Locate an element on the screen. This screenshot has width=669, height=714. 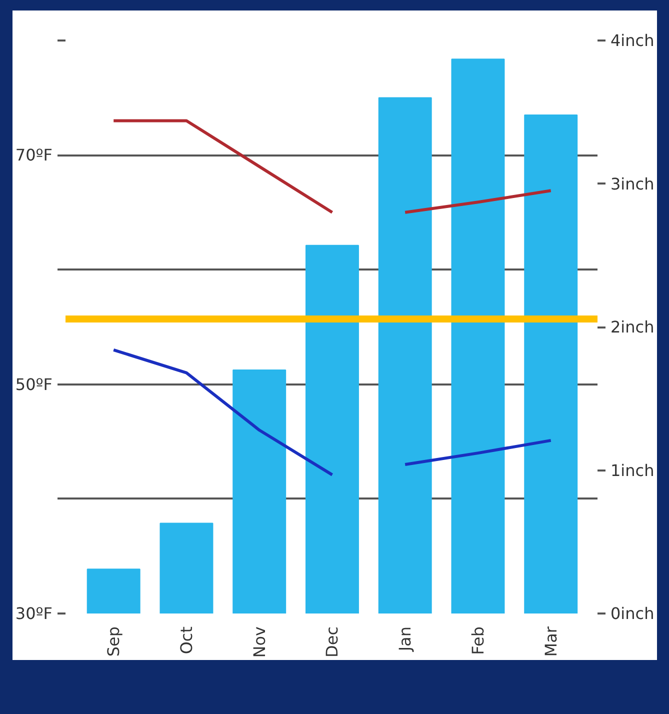
line-series is located at coordinates (223, 412).